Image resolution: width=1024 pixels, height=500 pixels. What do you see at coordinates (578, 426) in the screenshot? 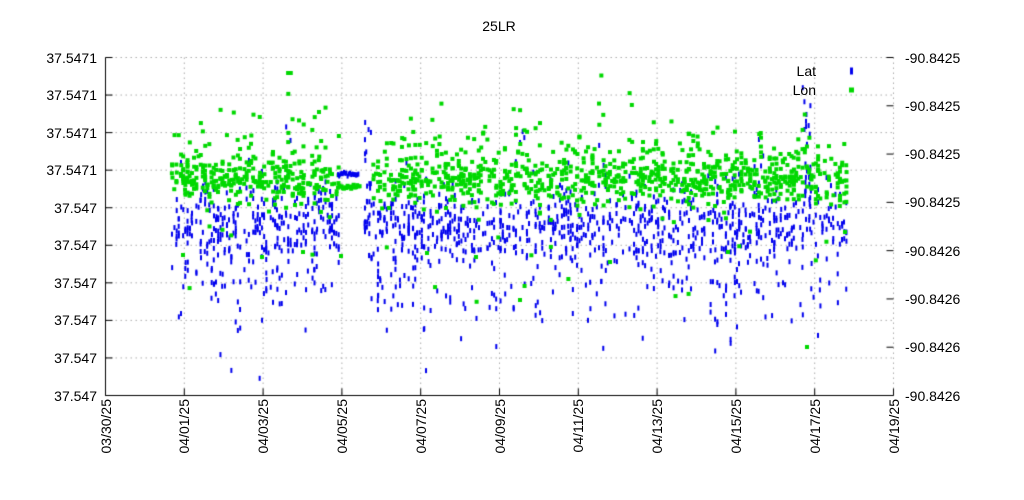
I see `x-tick-label: 04/11/25` at bounding box center [578, 426].